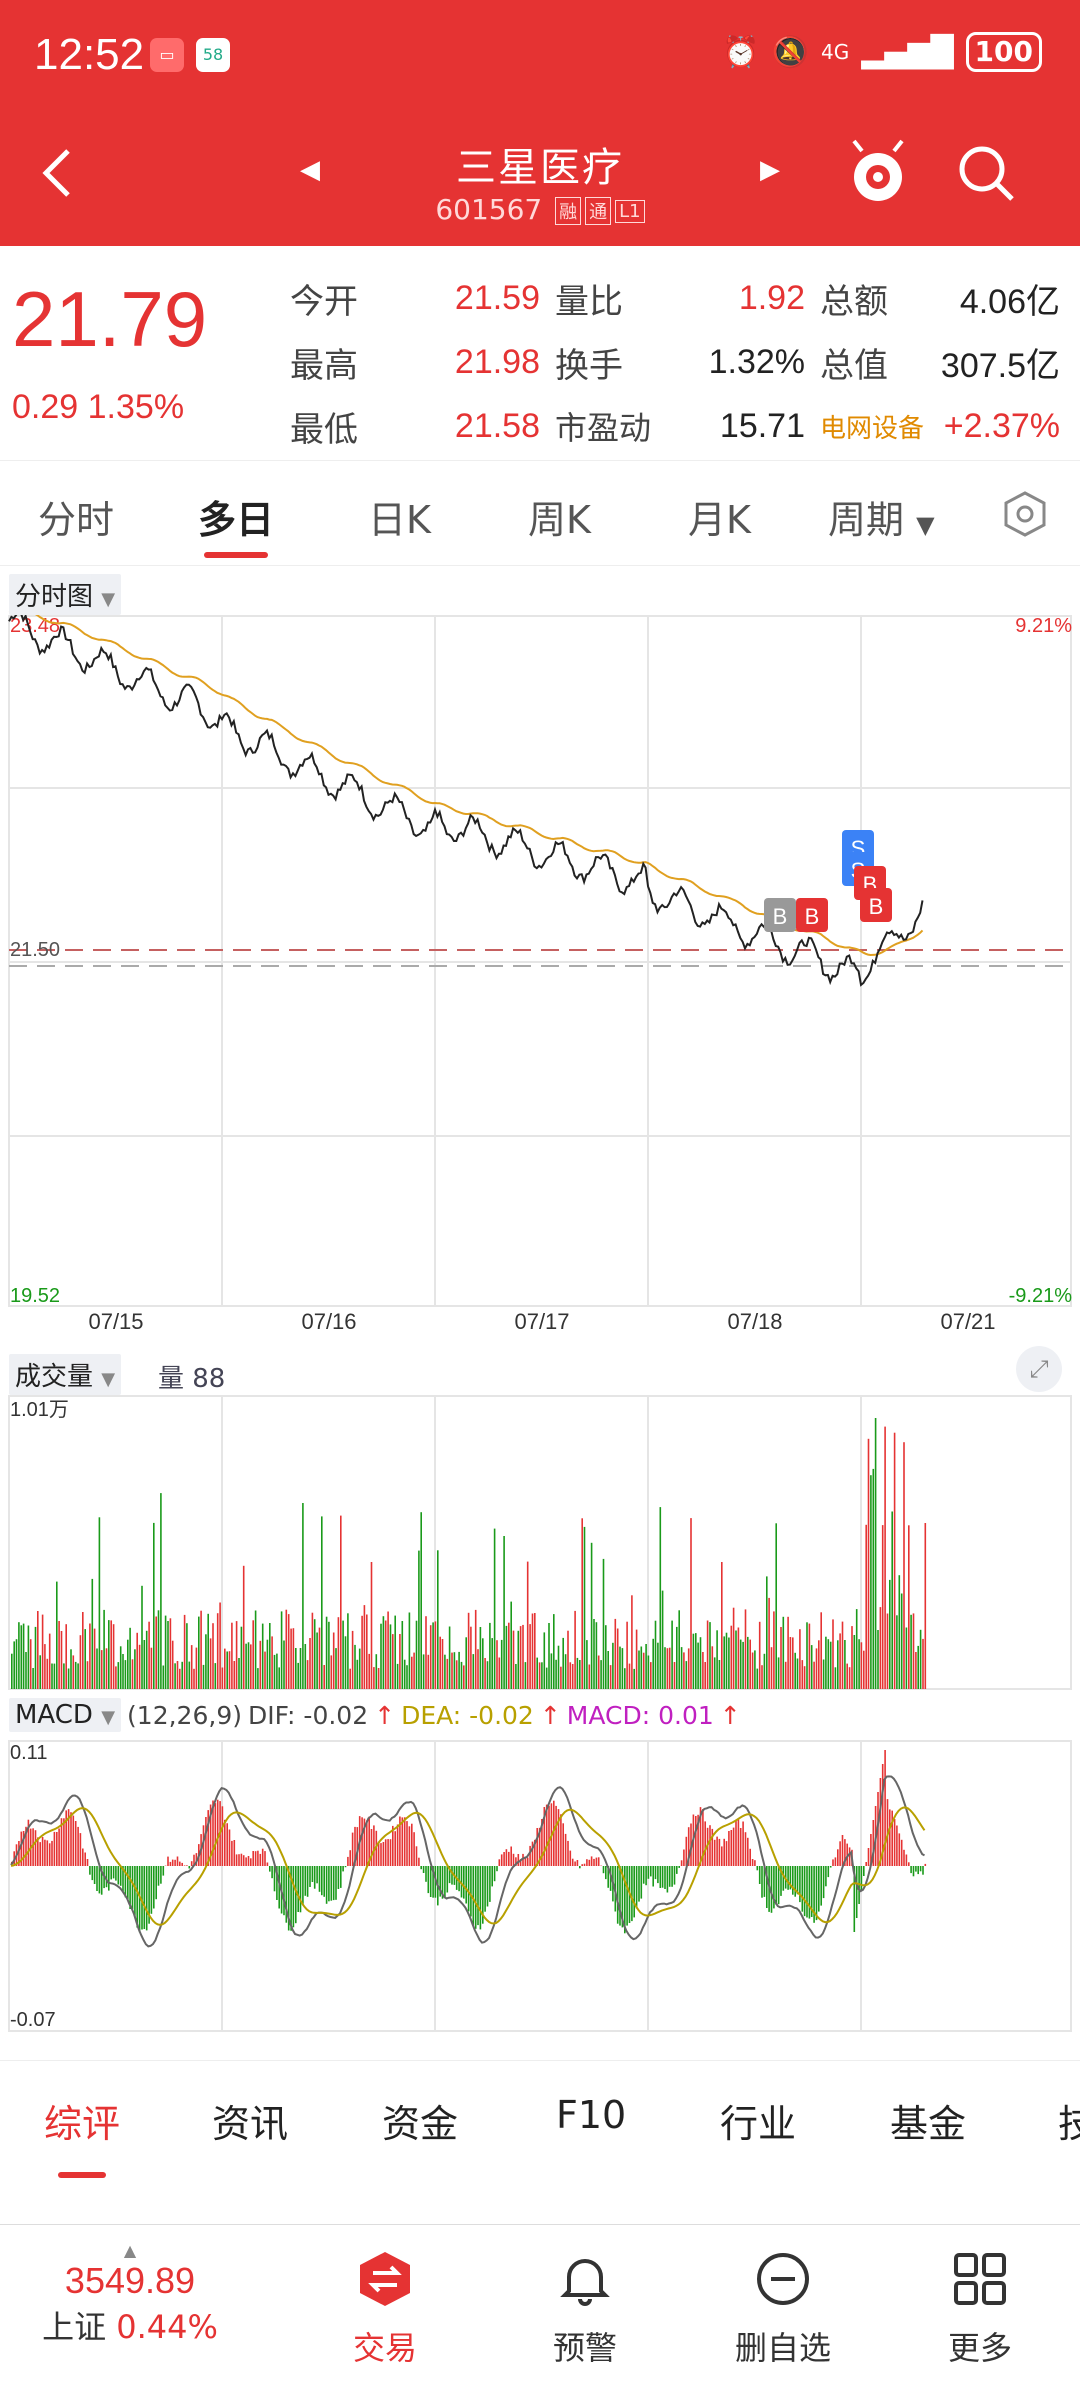 Image resolution: width=1080 pixels, height=2401 pixels. I want to click on bell-icon, so click(585, 2279).